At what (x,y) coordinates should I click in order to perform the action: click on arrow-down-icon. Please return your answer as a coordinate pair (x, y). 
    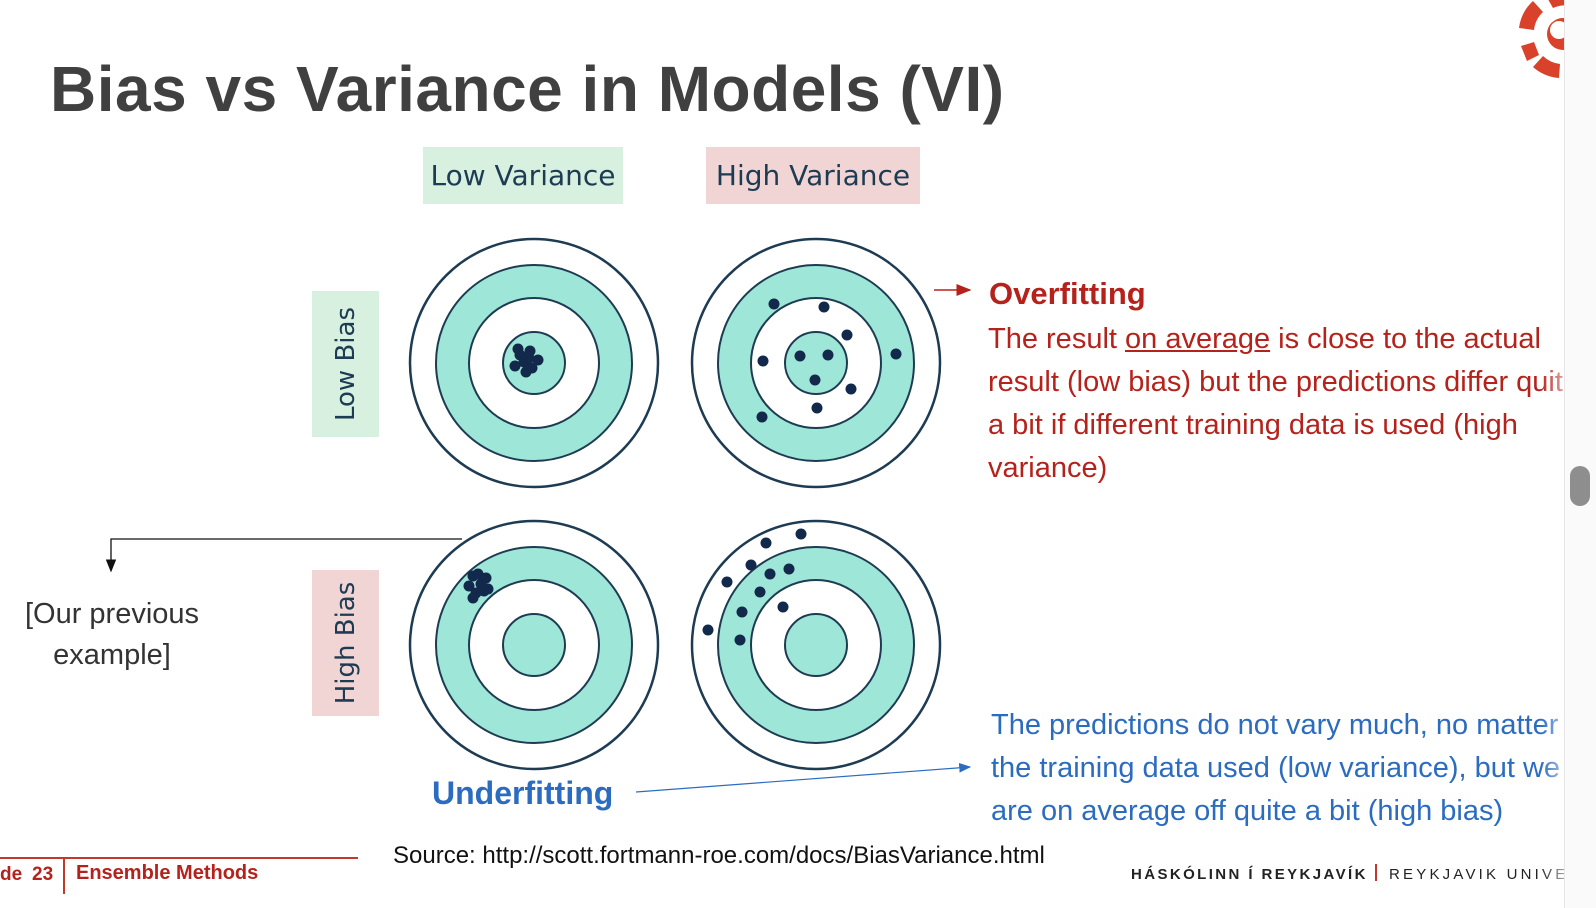
    Looking at the image, I should click on (283, 555).